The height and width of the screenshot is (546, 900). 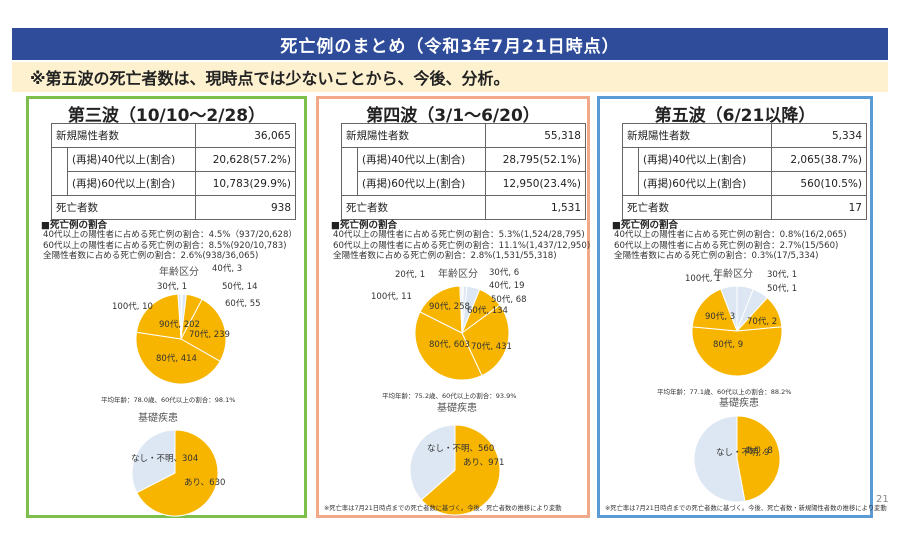 I want to click on value-cell: 28,795(52.1%), so click(x=535, y=159).